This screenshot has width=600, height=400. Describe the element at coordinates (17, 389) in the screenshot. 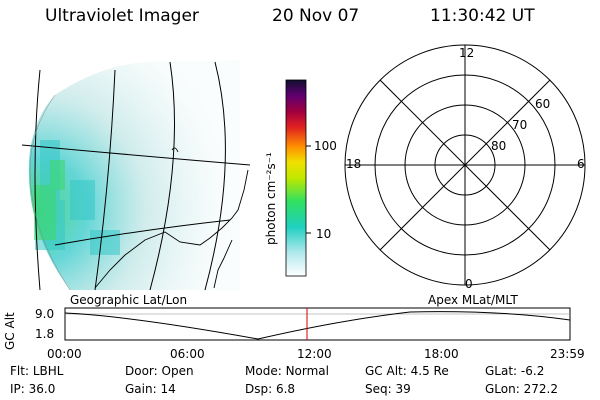

I see `ip-label: IP:` at that location.